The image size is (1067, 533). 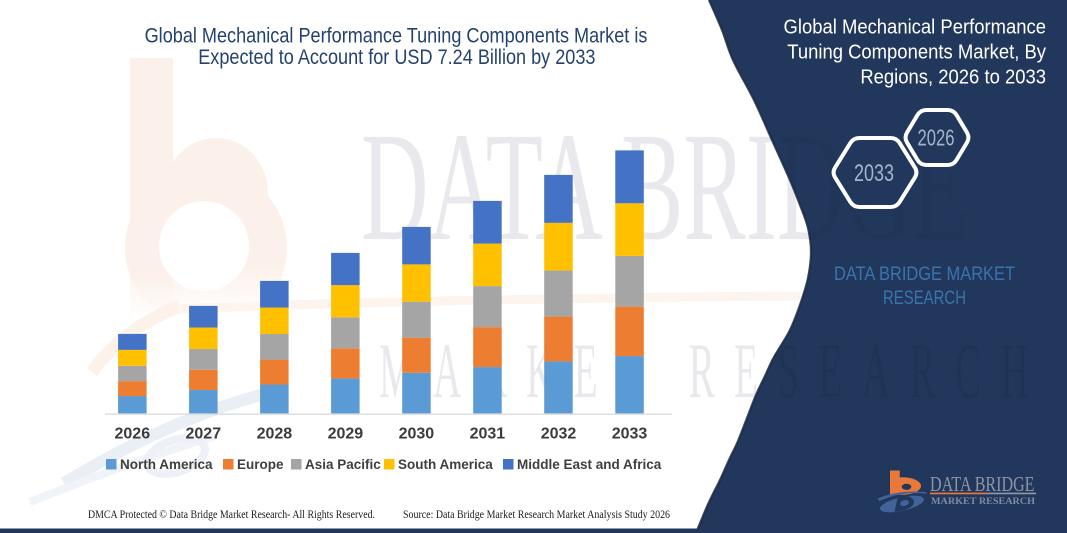 I want to click on svg-text: Asia Pacific, so click(x=343, y=464).